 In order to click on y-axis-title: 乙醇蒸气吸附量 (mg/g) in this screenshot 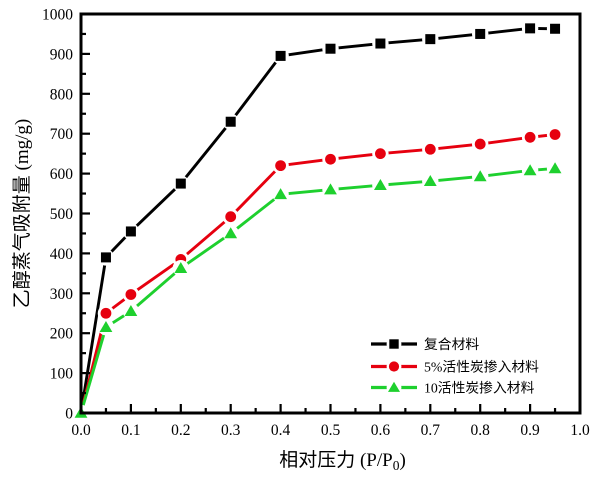, I will do `click(22, 213)`.